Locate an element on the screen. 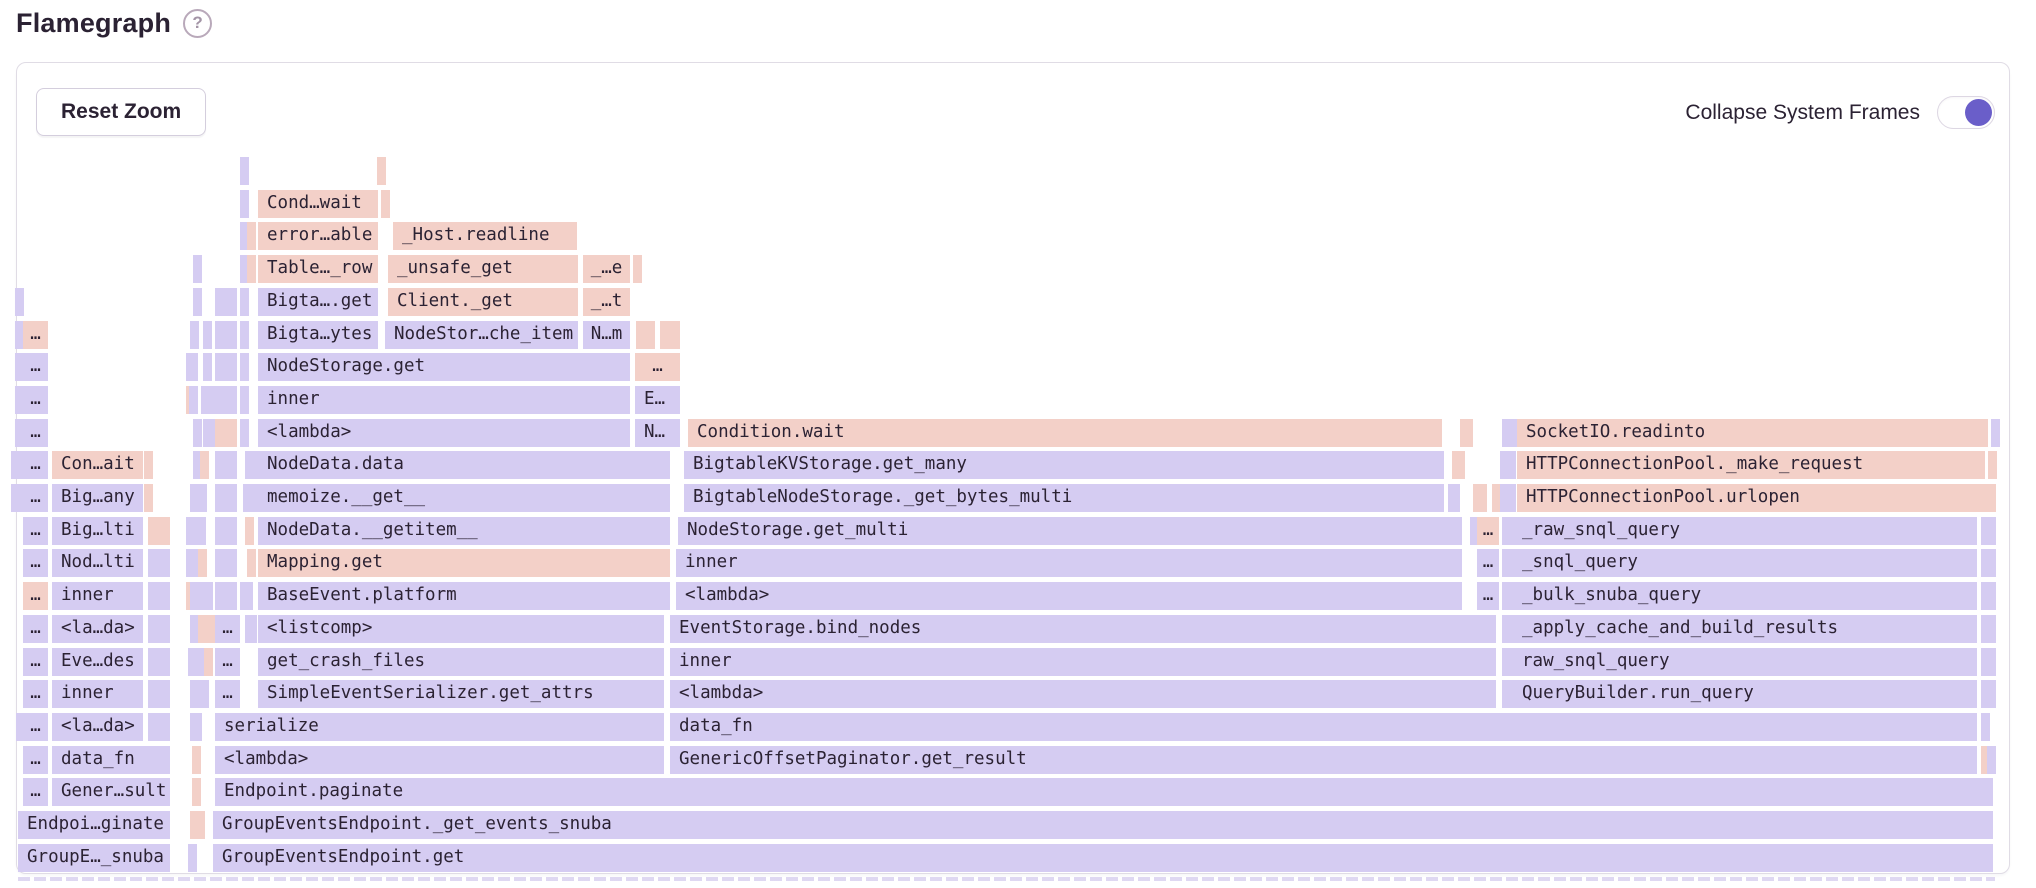 The image size is (2036, 888). flamegraph-frame: BigtableKVStorage.get_many is located at coordinates (1064, 465).